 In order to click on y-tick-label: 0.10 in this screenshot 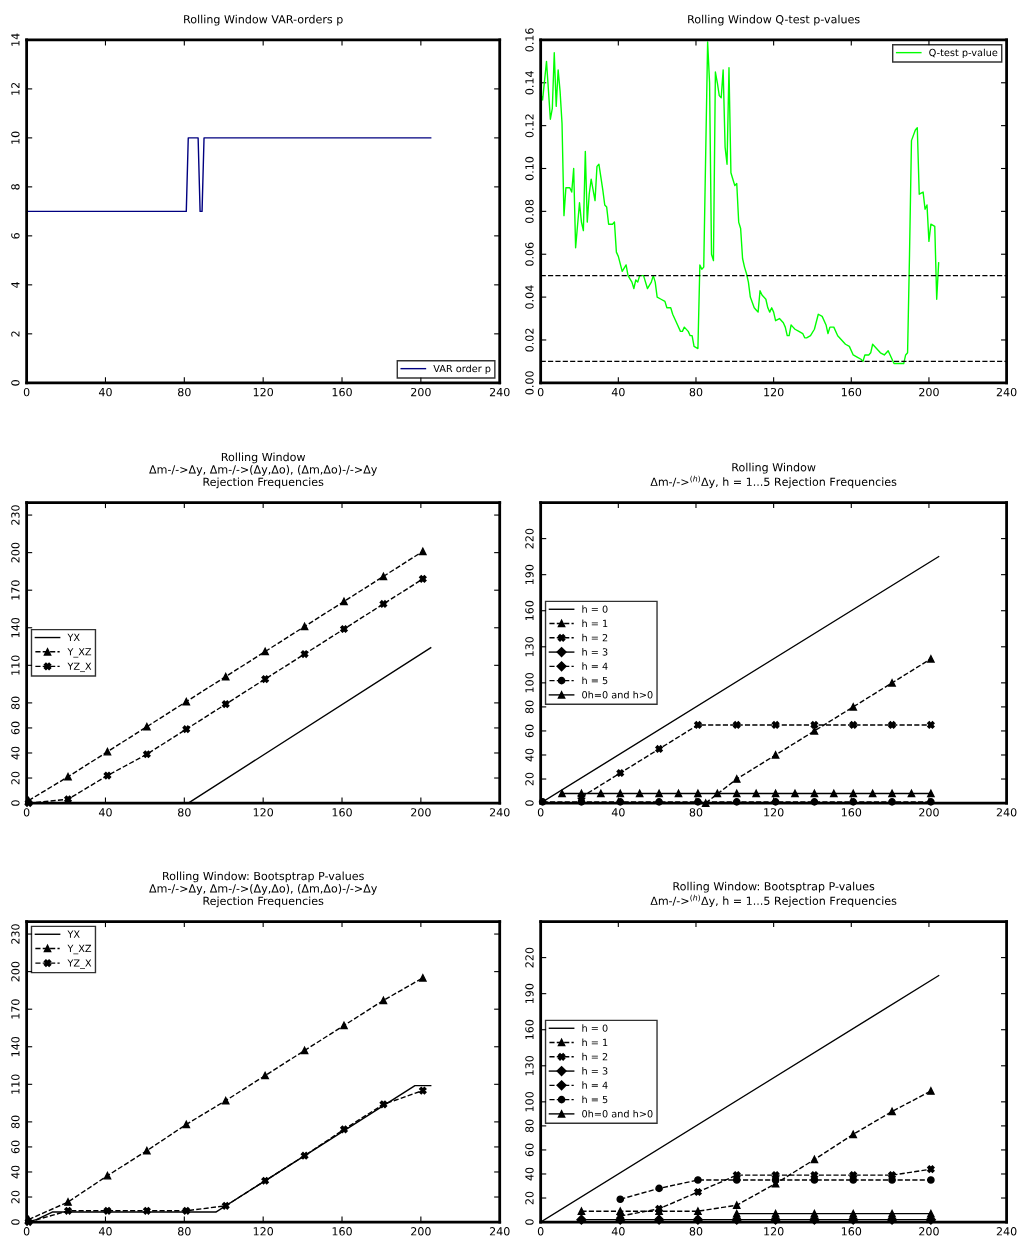, I will do `click(529, 168)`.